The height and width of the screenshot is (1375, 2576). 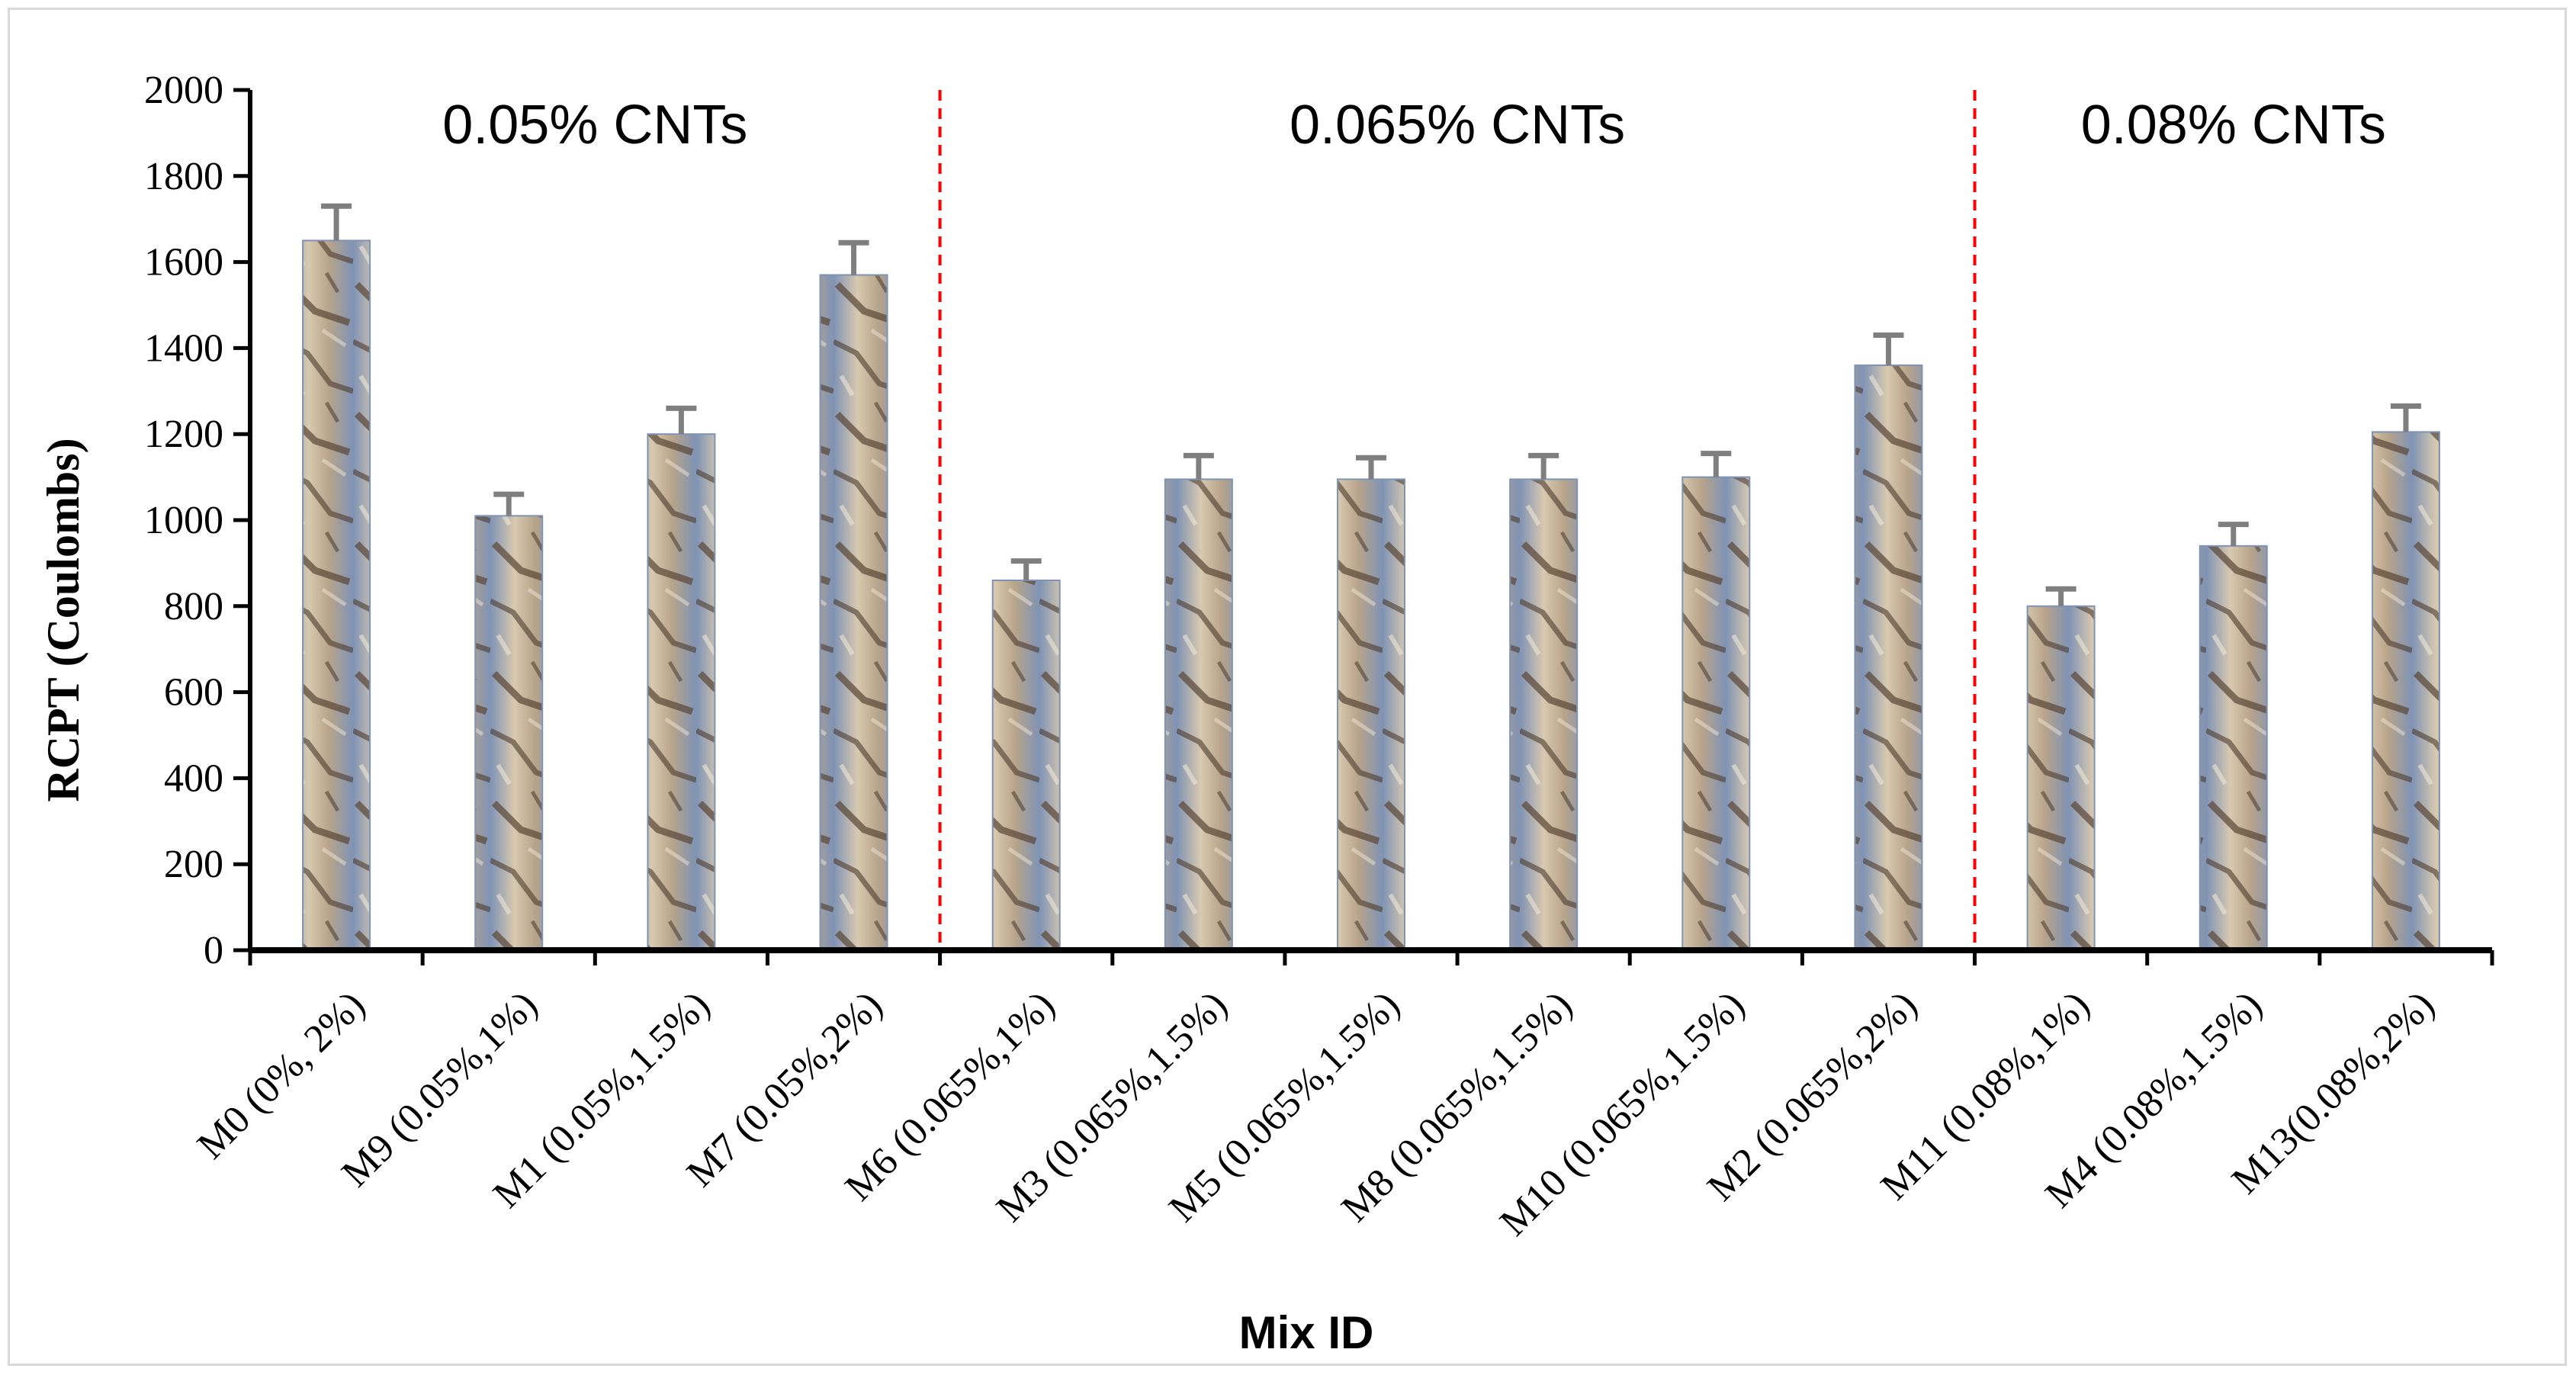 What do you see at coordinates (193, 606) in the screenshot?
I see `y-tick-label-4: 800` at bounding box center [193, 606].